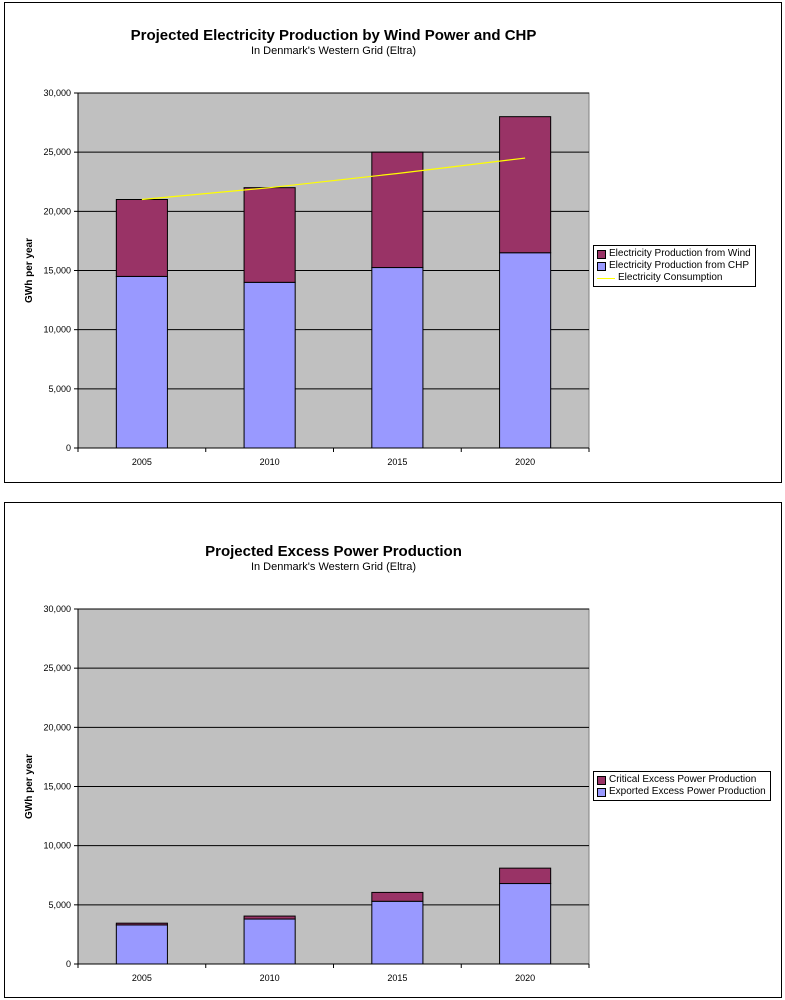  I want to click on chart1-y-tick-label: 5,000, so click(59, 389).